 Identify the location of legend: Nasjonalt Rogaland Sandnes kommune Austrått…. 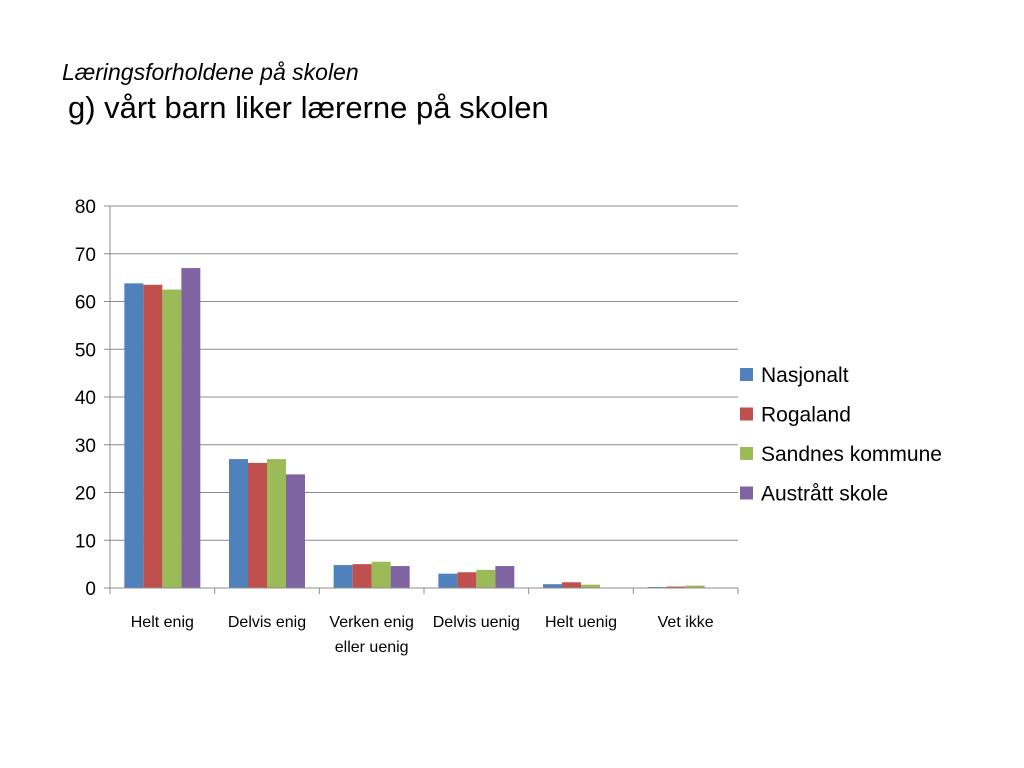
(841, 435).